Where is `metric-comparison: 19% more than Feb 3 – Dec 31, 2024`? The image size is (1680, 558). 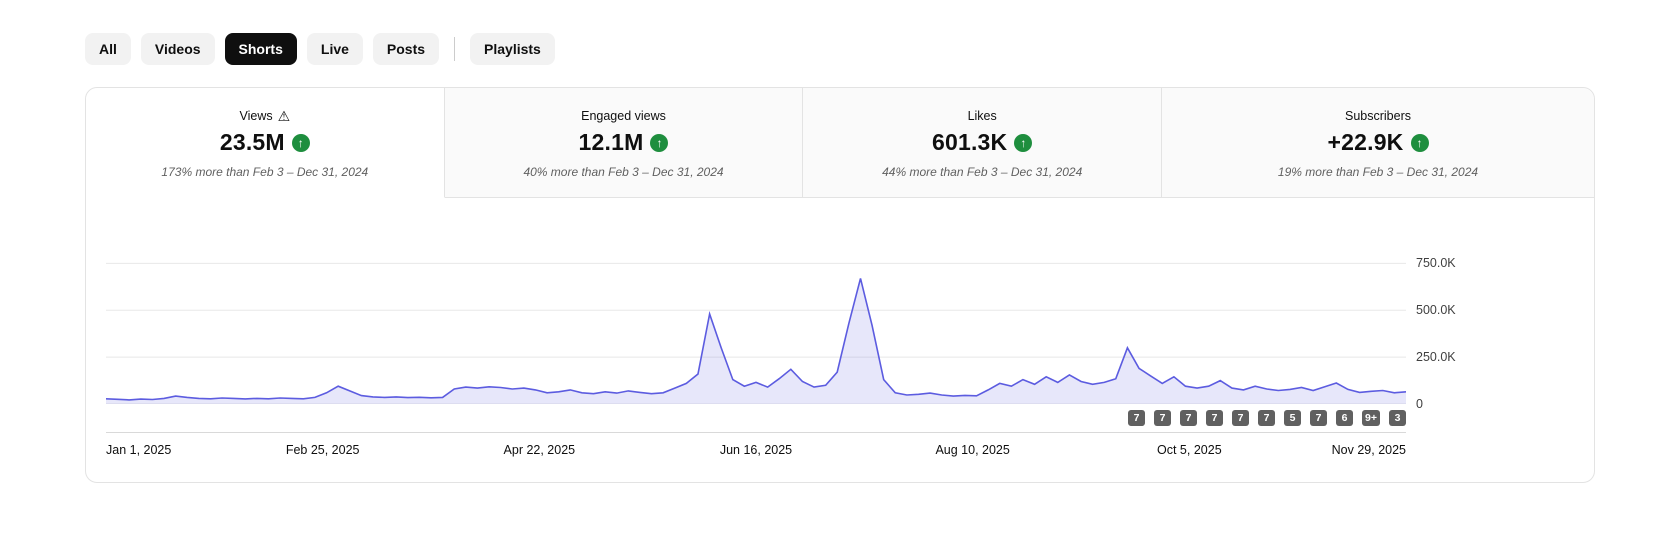 metric-comparison: 19% more than Feb 3 – Dec 31, 2024 is located at coordinates (1378, 172).